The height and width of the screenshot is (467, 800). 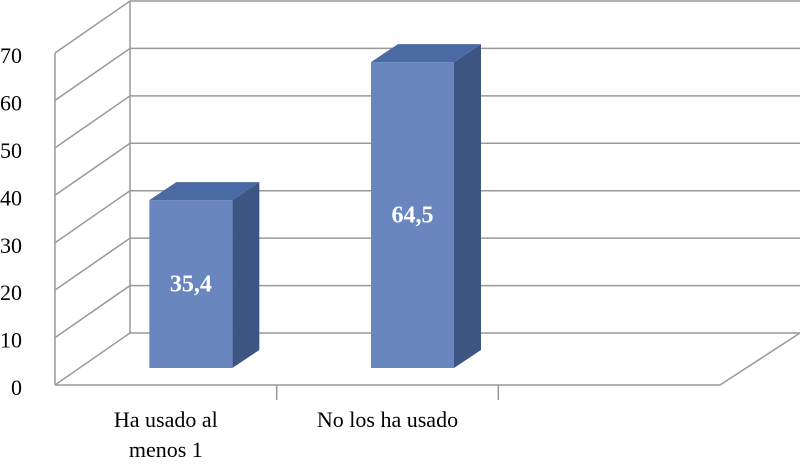 I want to click on value-label: 64,5, so click(x=413, y=216).